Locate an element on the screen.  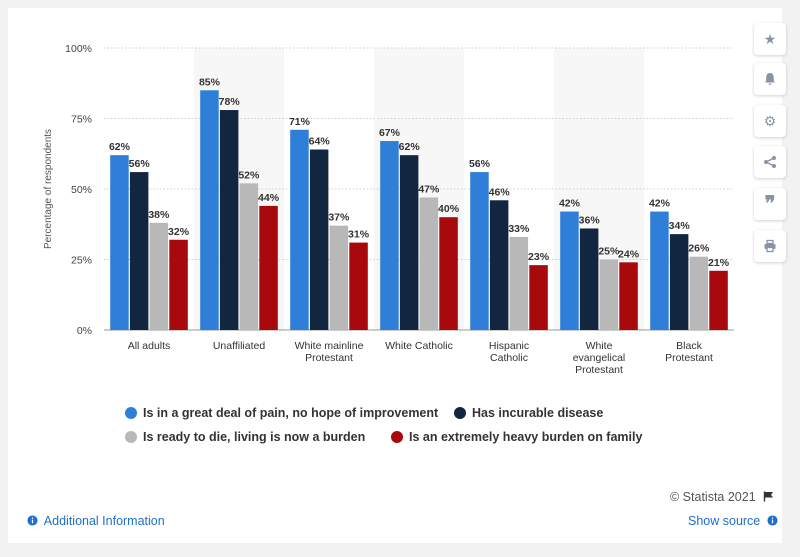
settings-button: ⚙ is located at coordinates (770, 121).